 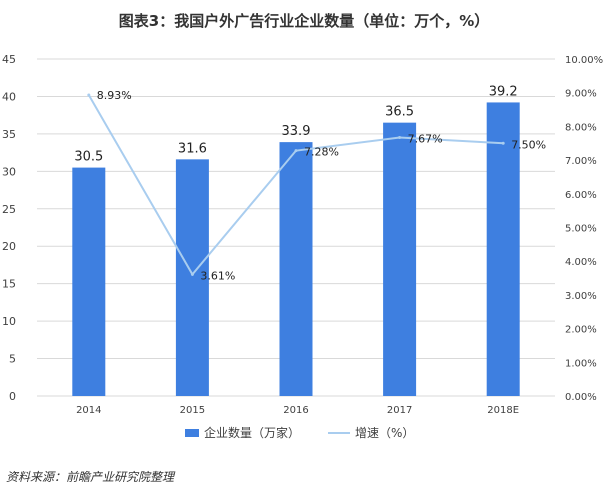 I want to click on x-tick-label: 2016, so click(x=295, y=410).